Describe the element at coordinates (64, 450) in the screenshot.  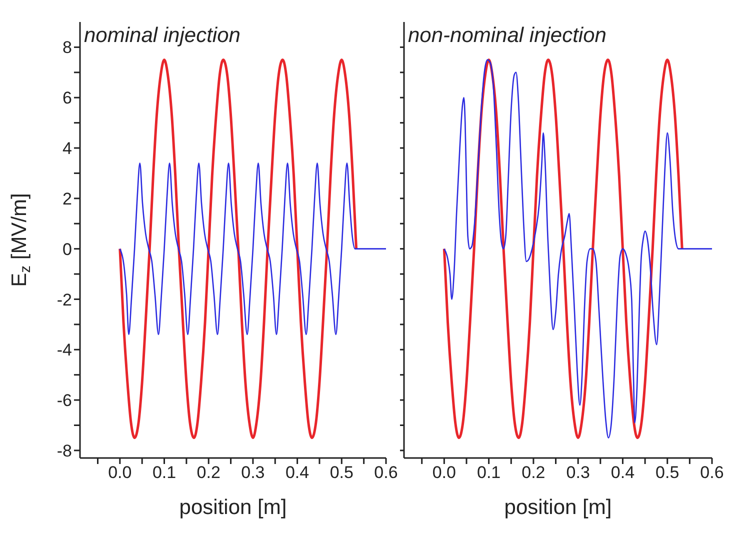
I see `y-tick-label: -8` at that location.